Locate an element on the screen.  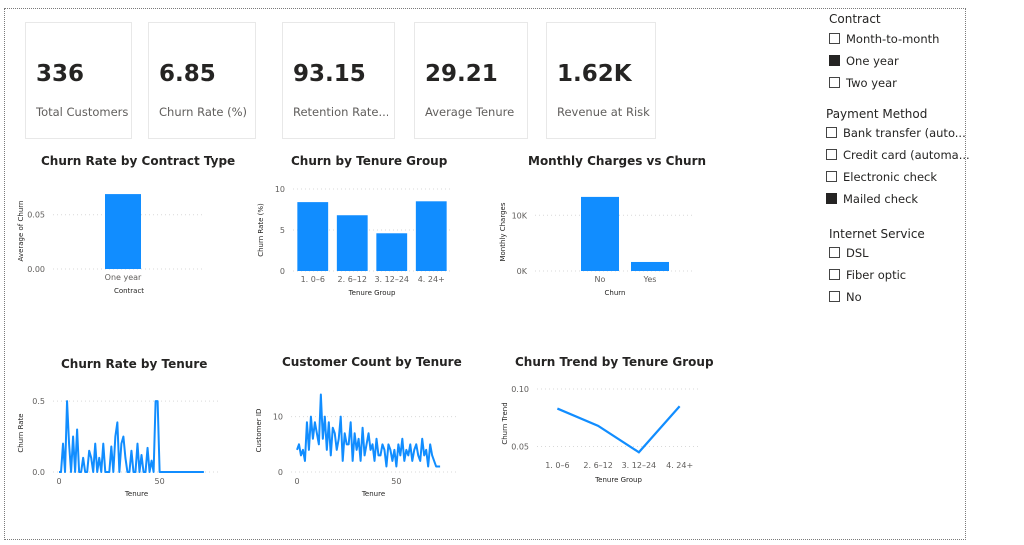
x-axis-label: Churn is located at coordinates (615, 293).